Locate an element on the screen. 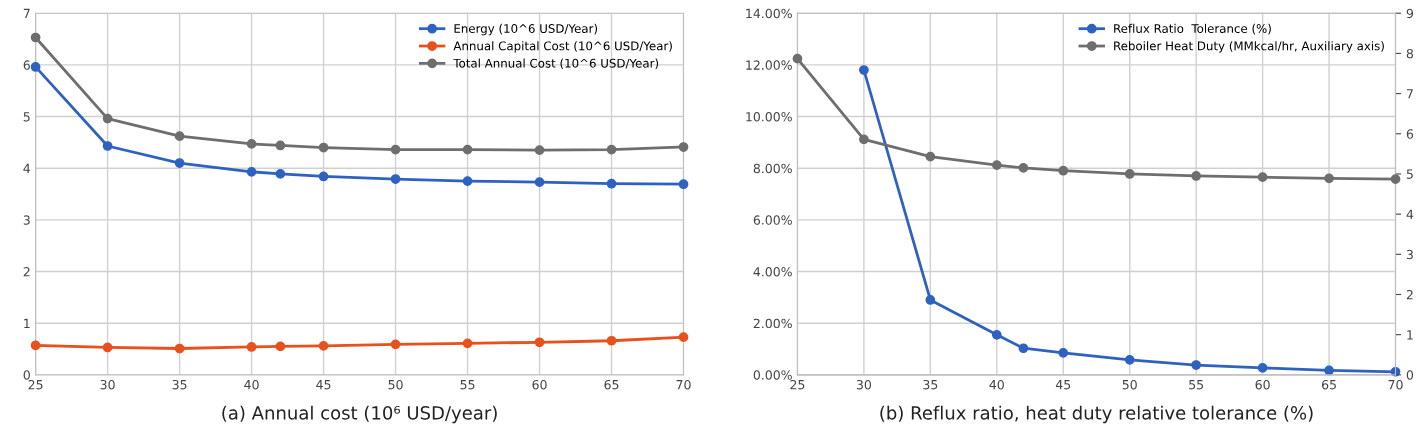 The image size is (1424, 441). y2-tick-label: 9 is located at coordinates (1410, 13).